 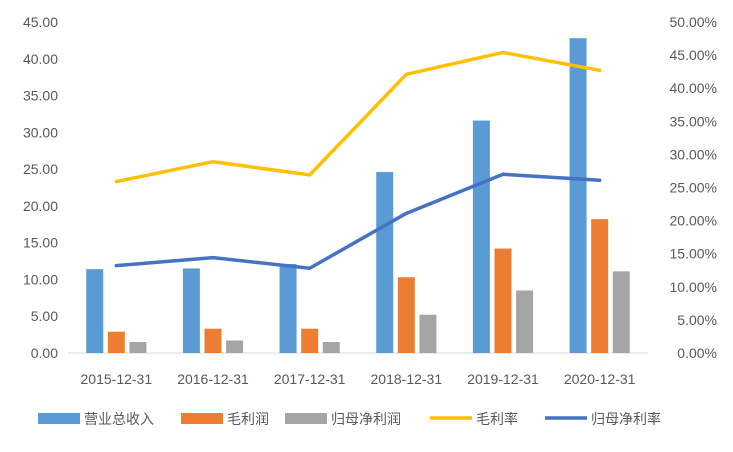 What do you see at coordinates (599, 180) in the screenshot?
I see `point-归母净利率-2020-12-31` at bounding box center [599, 180].